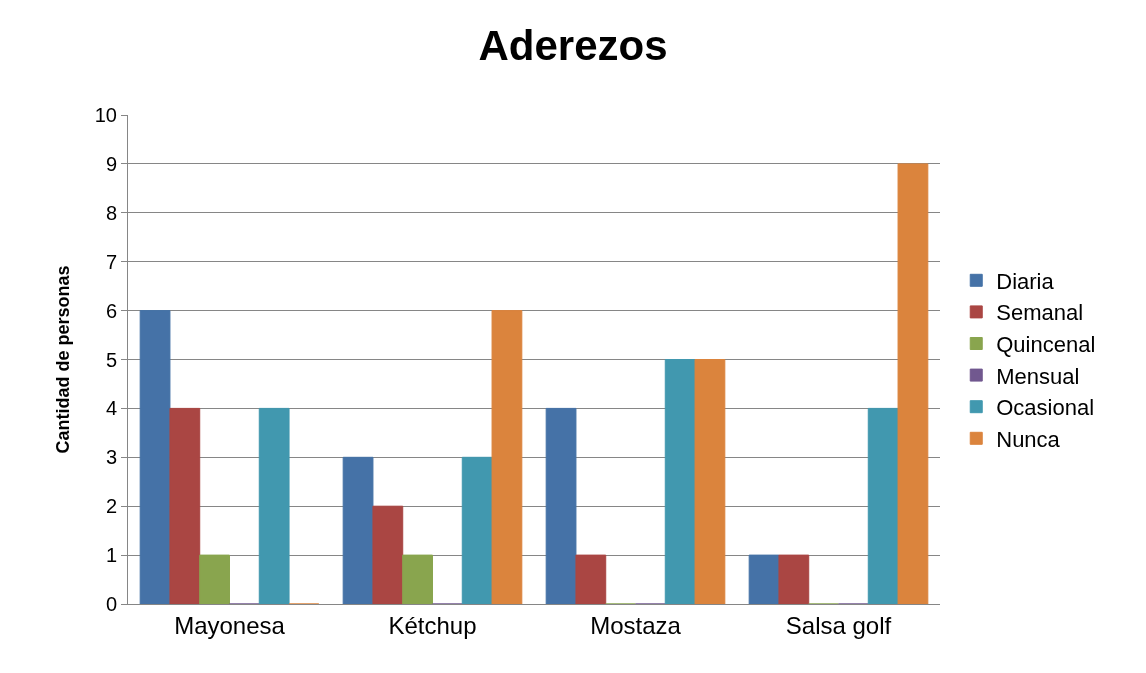 Image resolution: width=1146 pixels, height=673 pixels. What do you see at coordinates (636, 625) in the screenshot?
I see `x-tick-label: Mostaza` at bounding box center [636, 625].